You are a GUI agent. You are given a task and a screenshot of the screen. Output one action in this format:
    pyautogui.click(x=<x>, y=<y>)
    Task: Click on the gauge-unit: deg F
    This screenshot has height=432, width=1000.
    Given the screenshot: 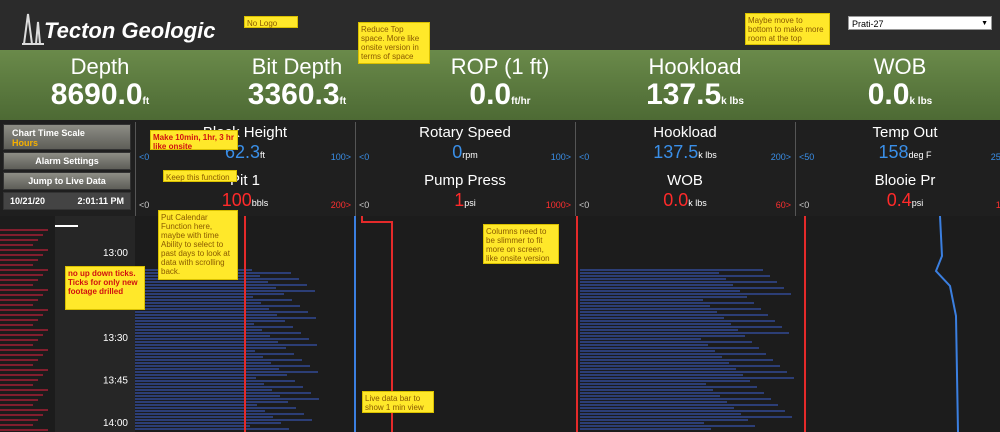 What is the action you would take?
    pyautogui.click(x=920, y=155)
    